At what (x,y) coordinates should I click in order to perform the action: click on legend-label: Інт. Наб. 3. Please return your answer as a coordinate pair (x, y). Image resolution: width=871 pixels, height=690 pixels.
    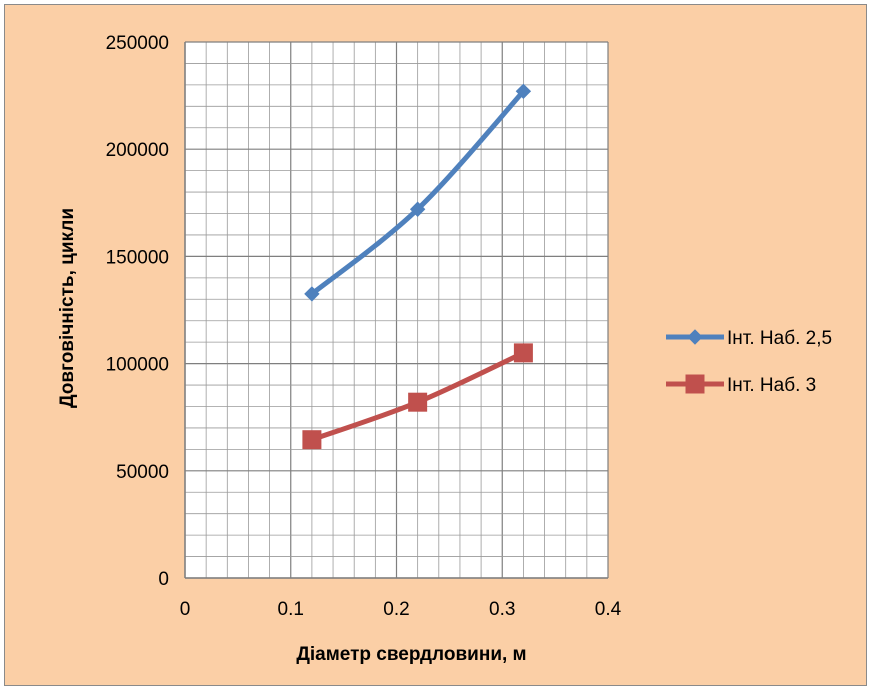
    Looking at the image, I should click on (771, 385).